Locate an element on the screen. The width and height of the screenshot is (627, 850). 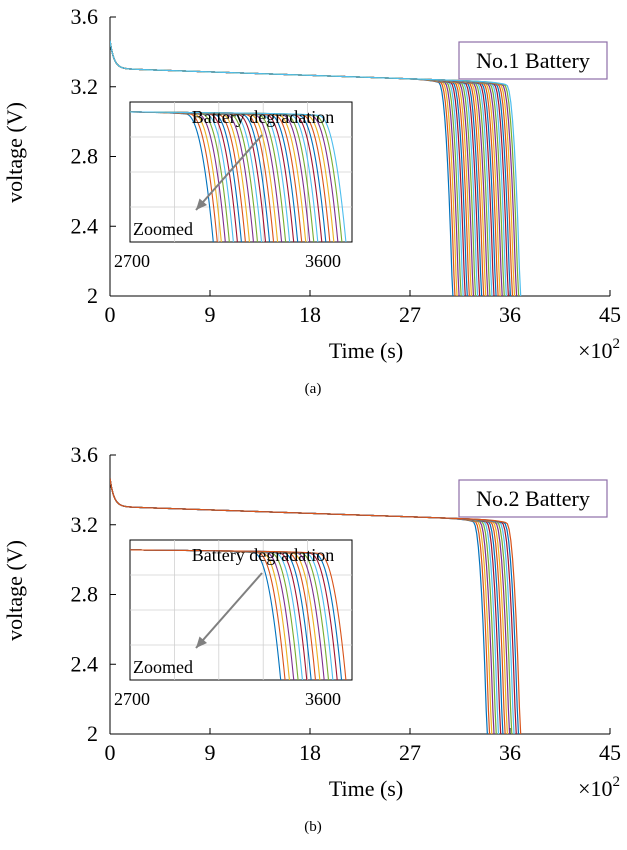
inset-grid is located at coordinates (241, 610).